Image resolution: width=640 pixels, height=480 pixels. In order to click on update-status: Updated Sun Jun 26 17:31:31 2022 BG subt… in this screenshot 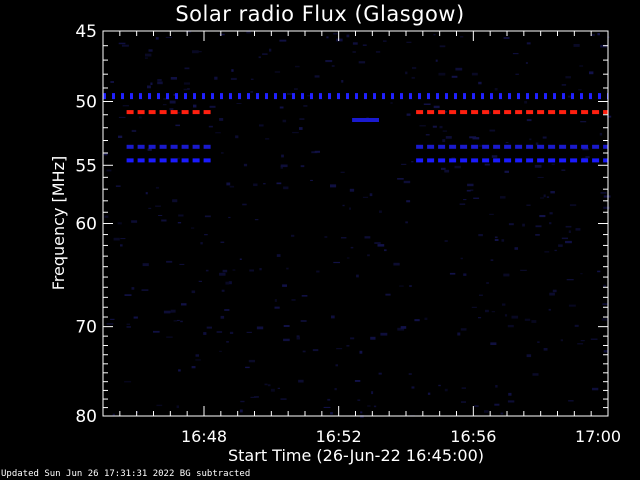, I will do `click(126, 474)`.